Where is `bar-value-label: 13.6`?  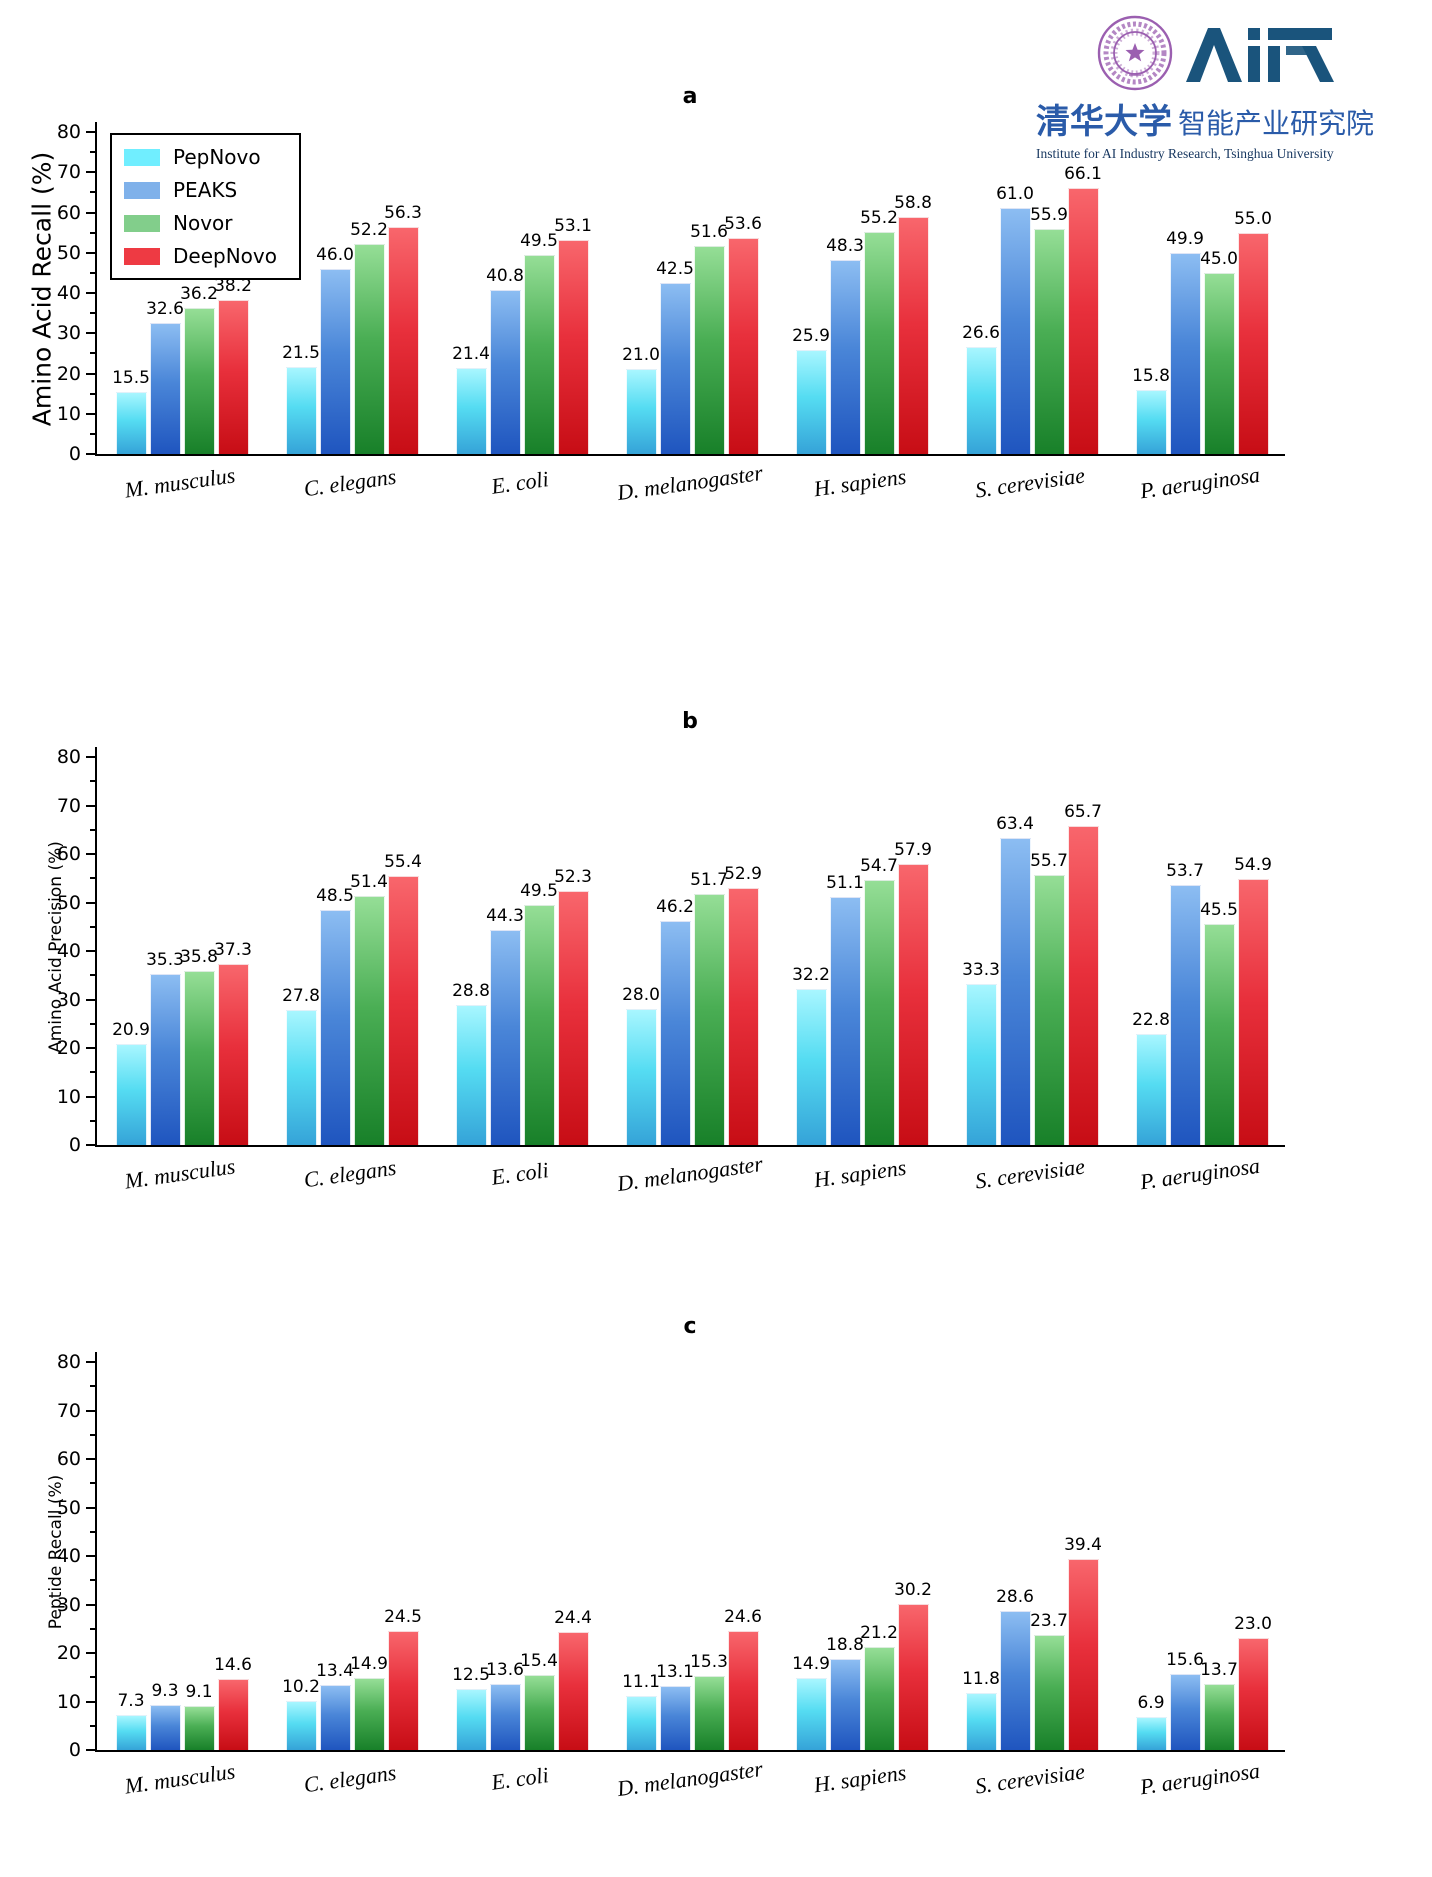
bar-value-label: 13.6 is located at coordinates (505, 1670).